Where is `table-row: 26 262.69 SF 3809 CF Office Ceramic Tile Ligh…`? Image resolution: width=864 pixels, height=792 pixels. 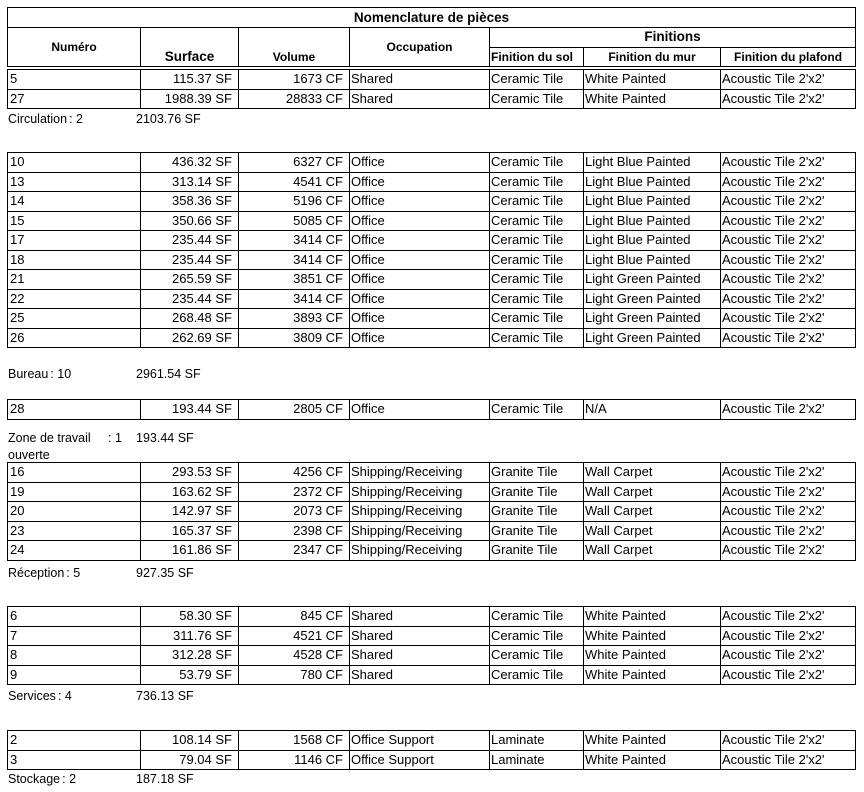
table-row: 26 262.69 SF 3809 CF Office Ceramic Tile Ligh… is located at coordinates (431, 337).